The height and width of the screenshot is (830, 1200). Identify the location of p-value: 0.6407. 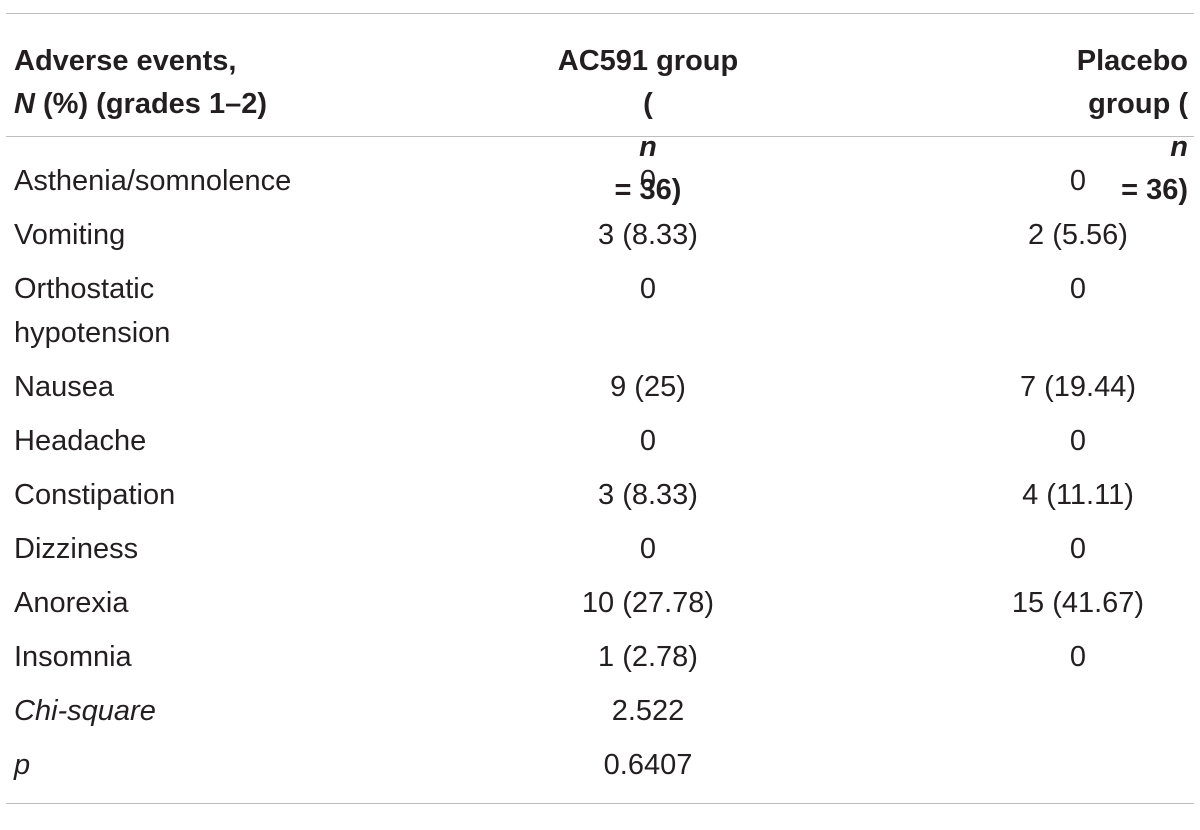
(648, 765).